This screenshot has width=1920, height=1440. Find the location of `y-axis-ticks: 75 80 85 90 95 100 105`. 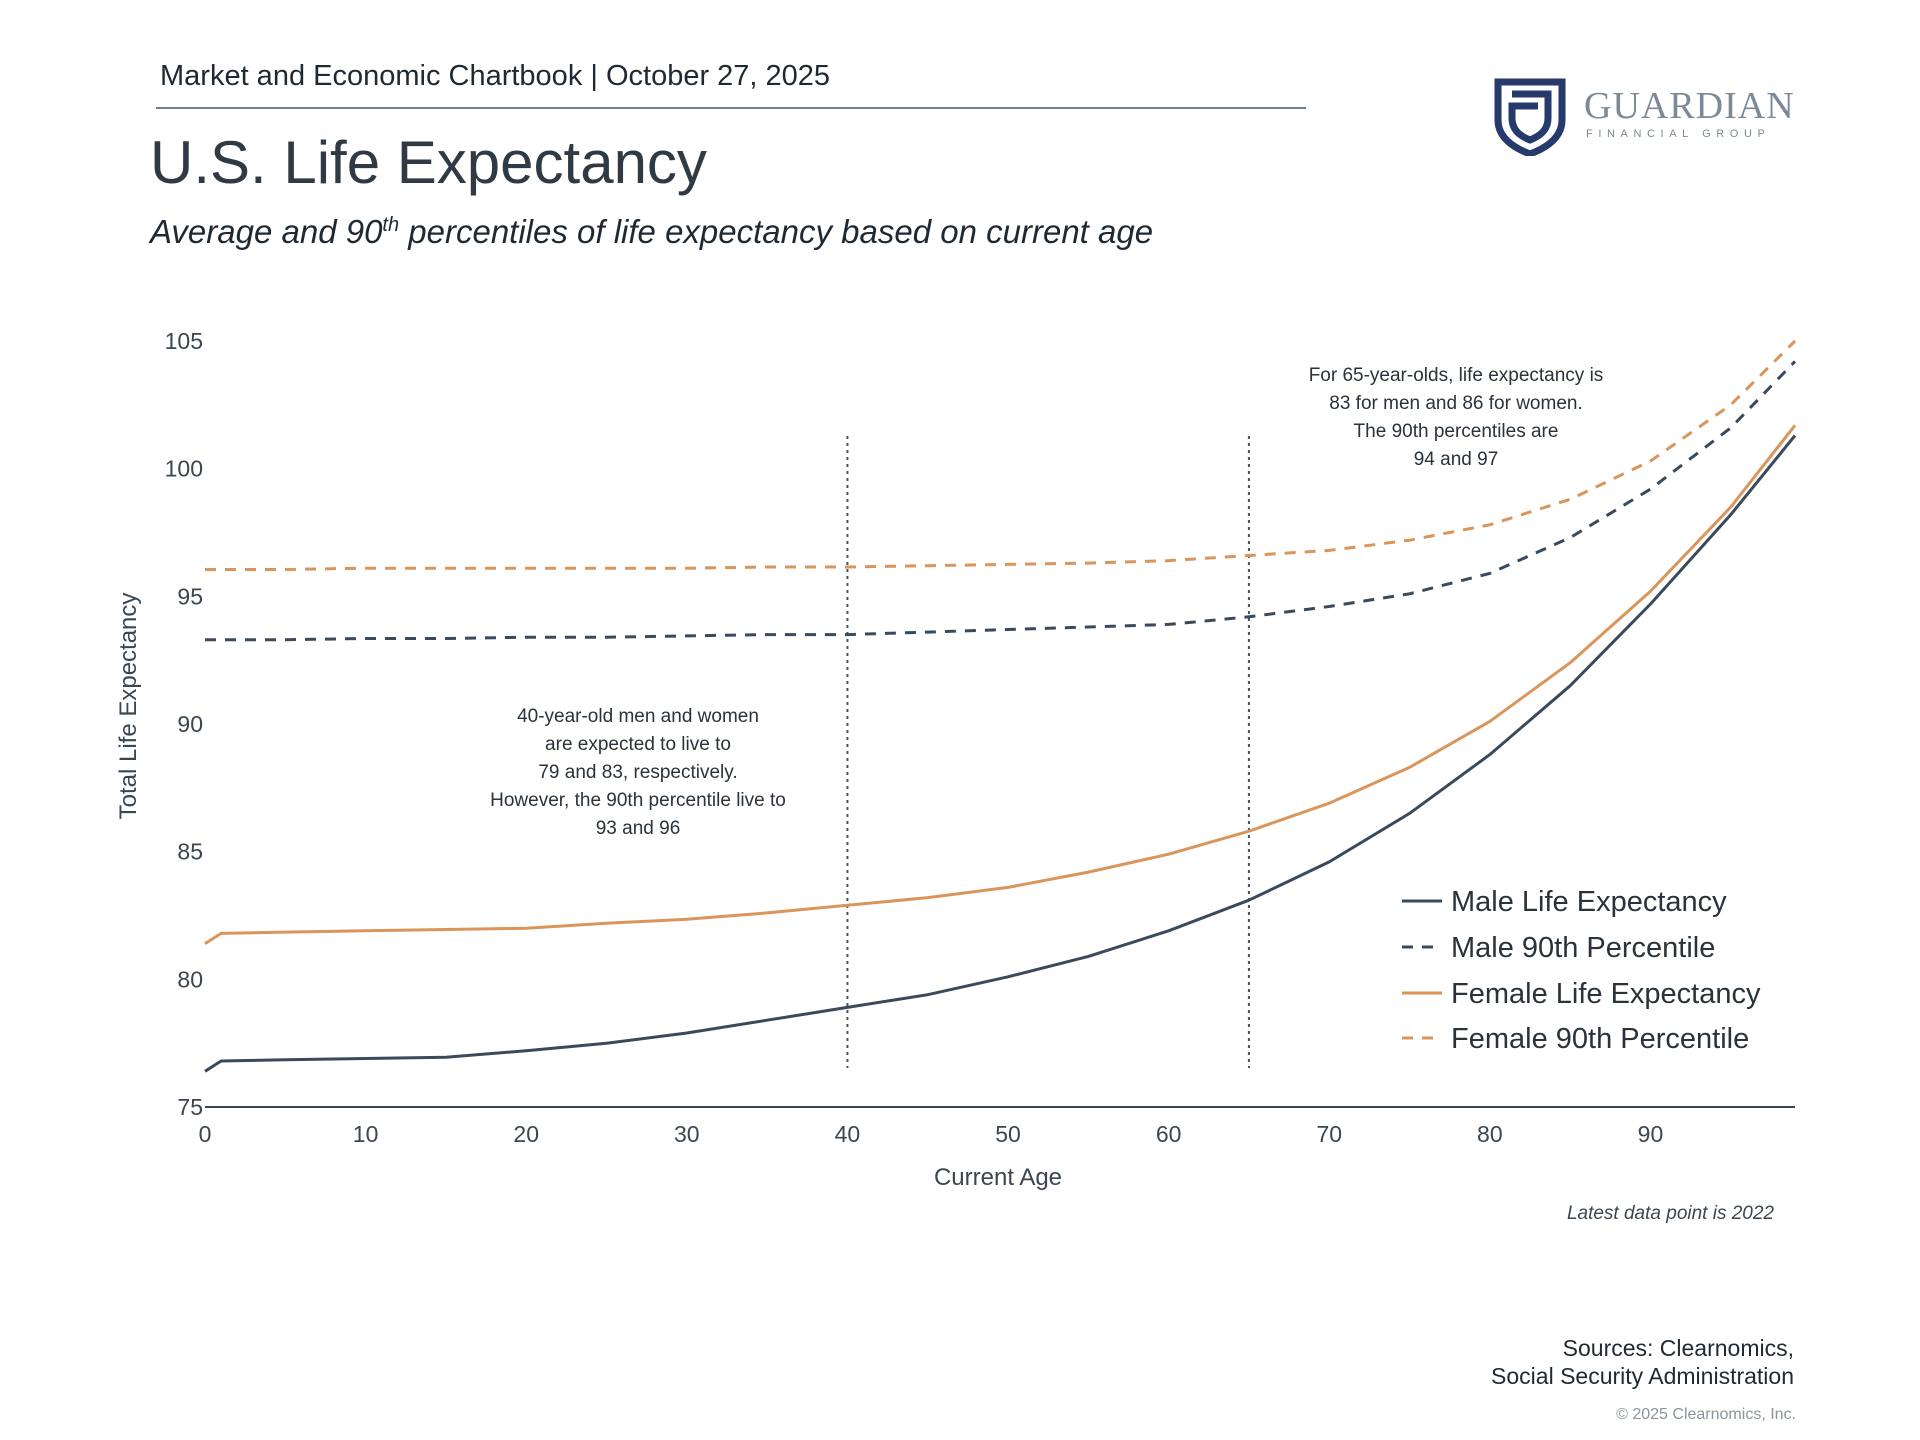

y-axis-ticks: 75 80 85 90 95 100 105 is located at coordinates (184, 724).